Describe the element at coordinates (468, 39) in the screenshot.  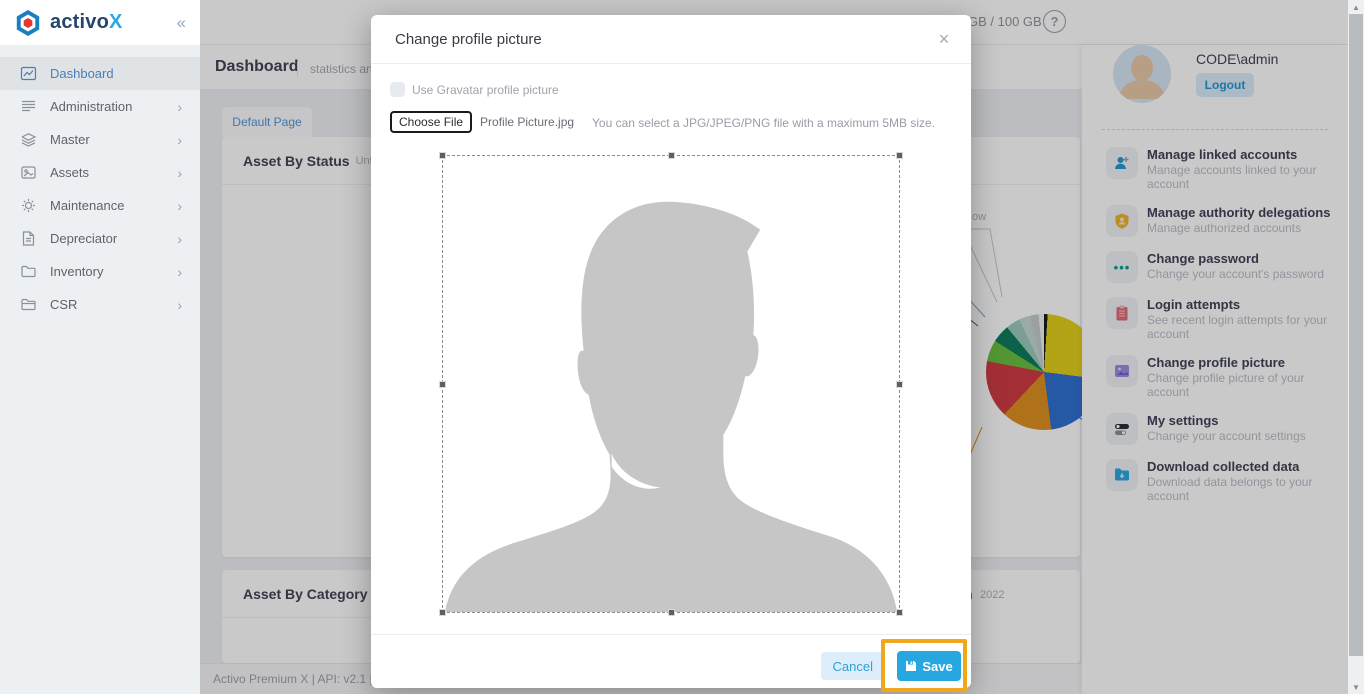
I see `modal-title: Change profile picture` at that location.